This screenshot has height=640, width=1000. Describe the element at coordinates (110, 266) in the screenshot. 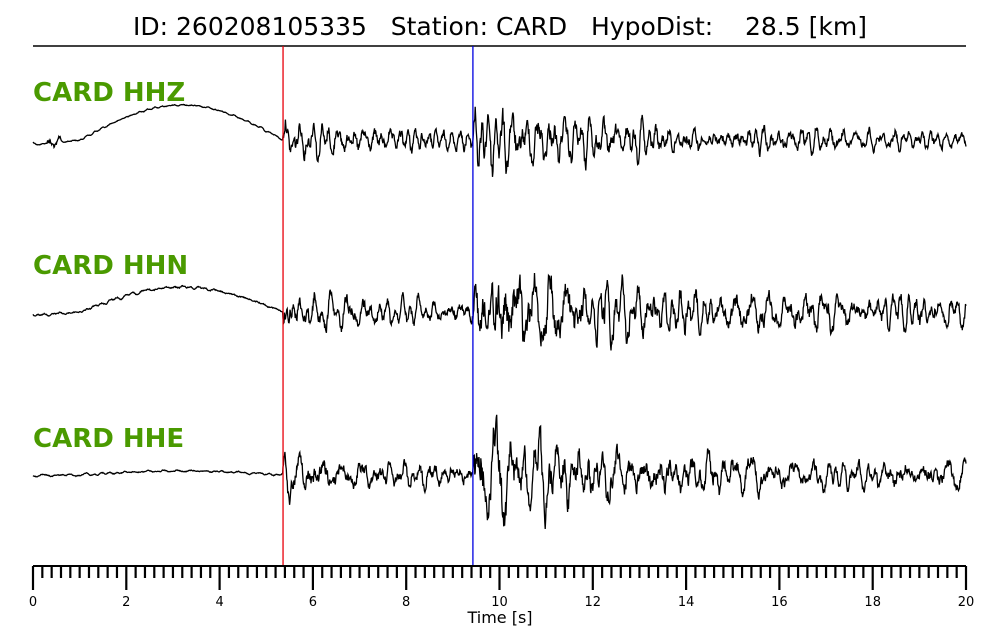

I see `trace-label-hhn: CARD HHN` at that location.